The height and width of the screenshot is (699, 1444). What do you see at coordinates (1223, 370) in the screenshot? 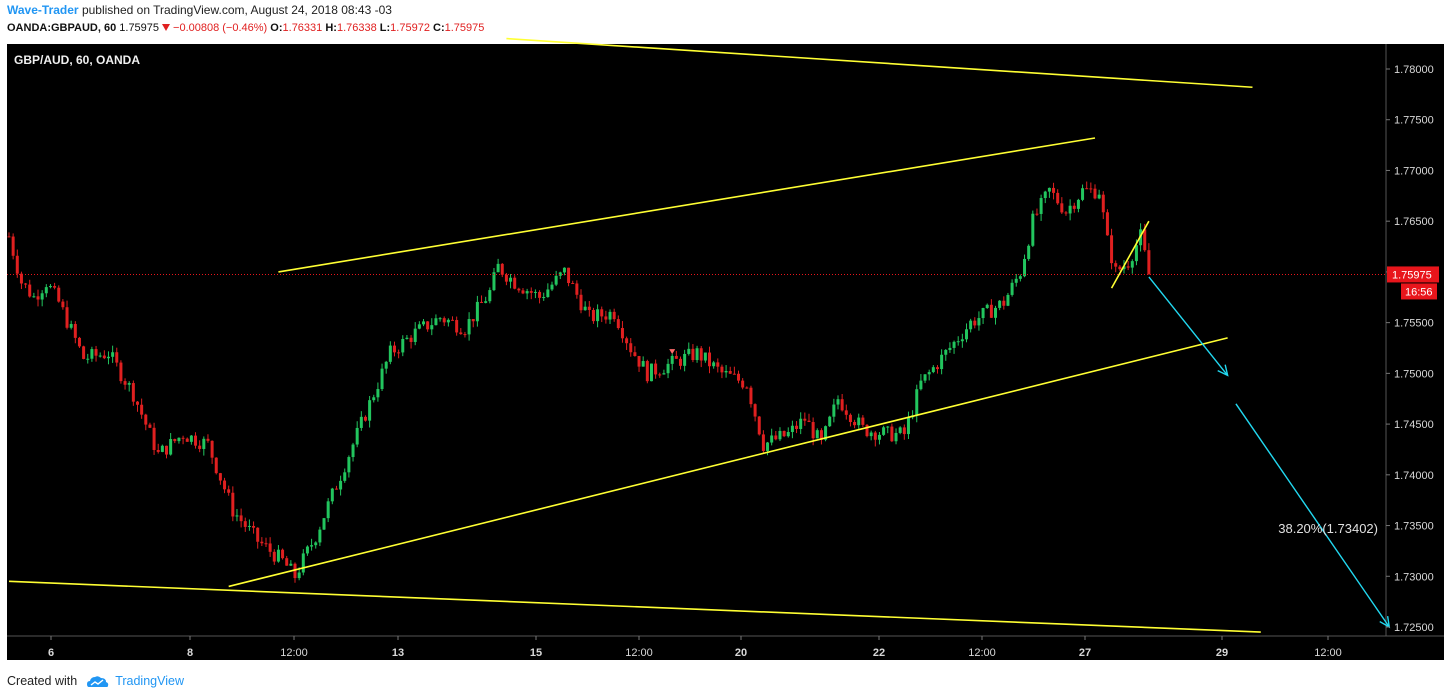
I see `forecast-arrowhead-icon` at bounding box center [1223, 370].